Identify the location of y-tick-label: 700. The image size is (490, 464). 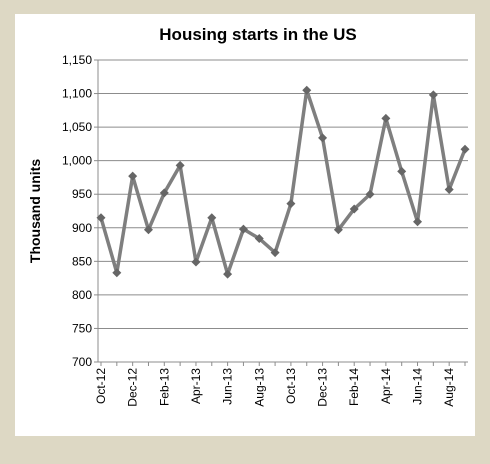
(82, 362).